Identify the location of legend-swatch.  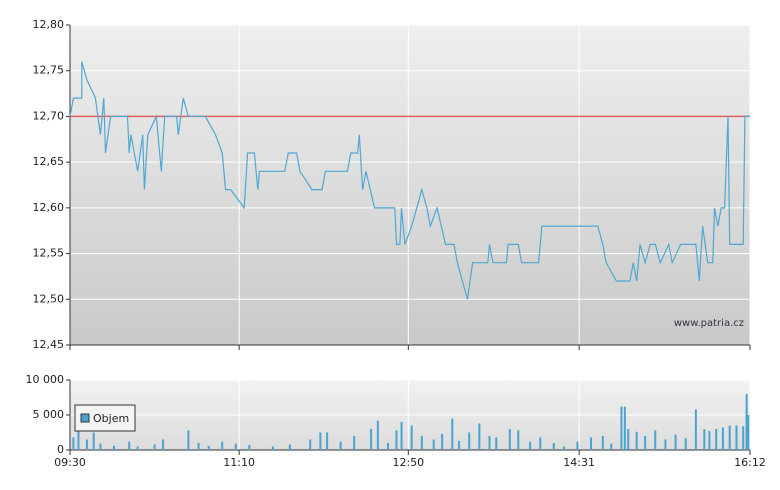
(85, 418).